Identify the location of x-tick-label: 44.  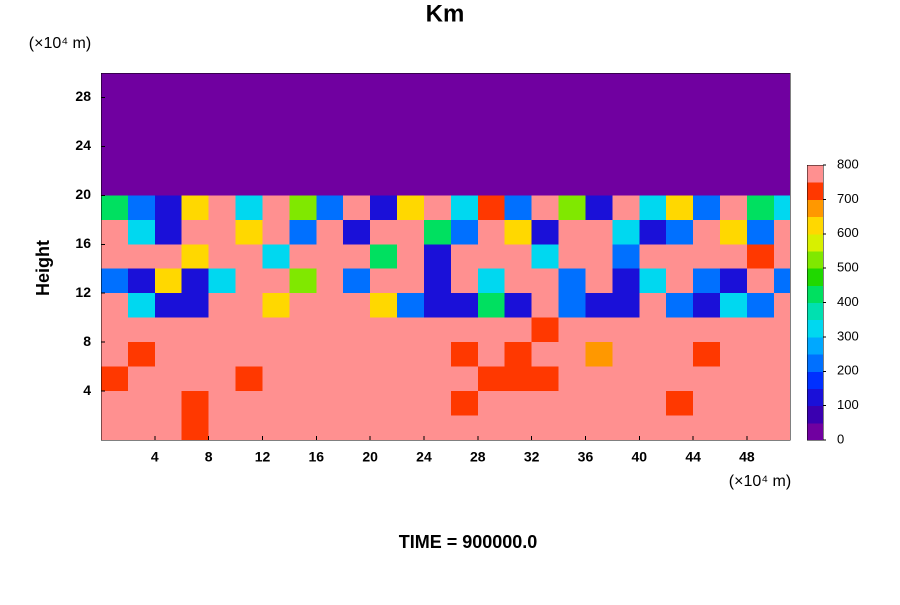
(693, 457).